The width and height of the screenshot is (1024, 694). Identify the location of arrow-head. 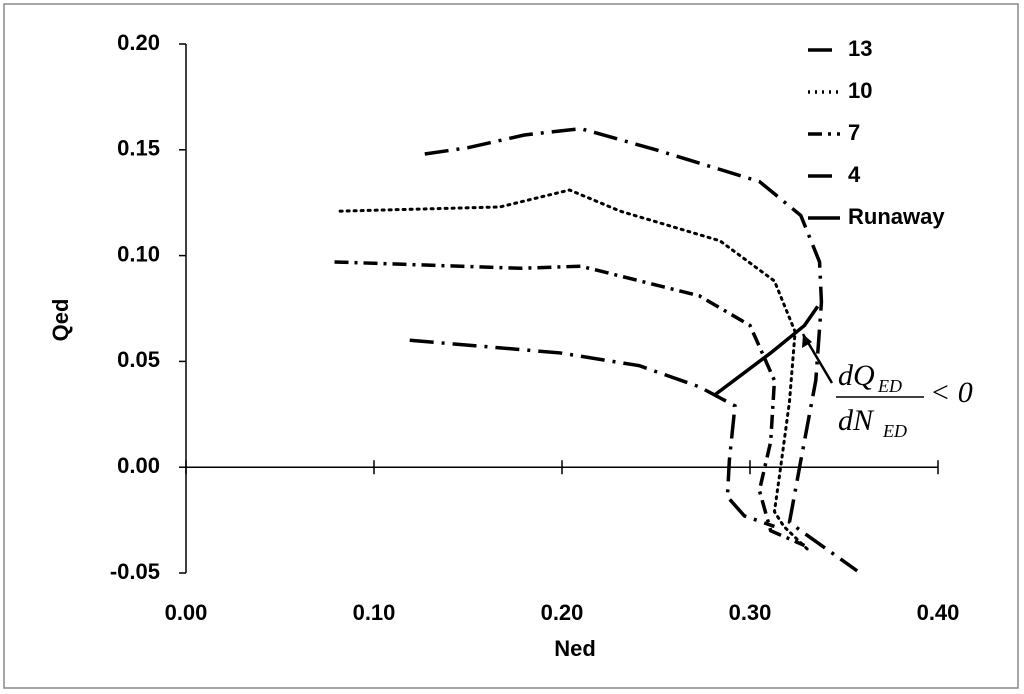
(807, 341).